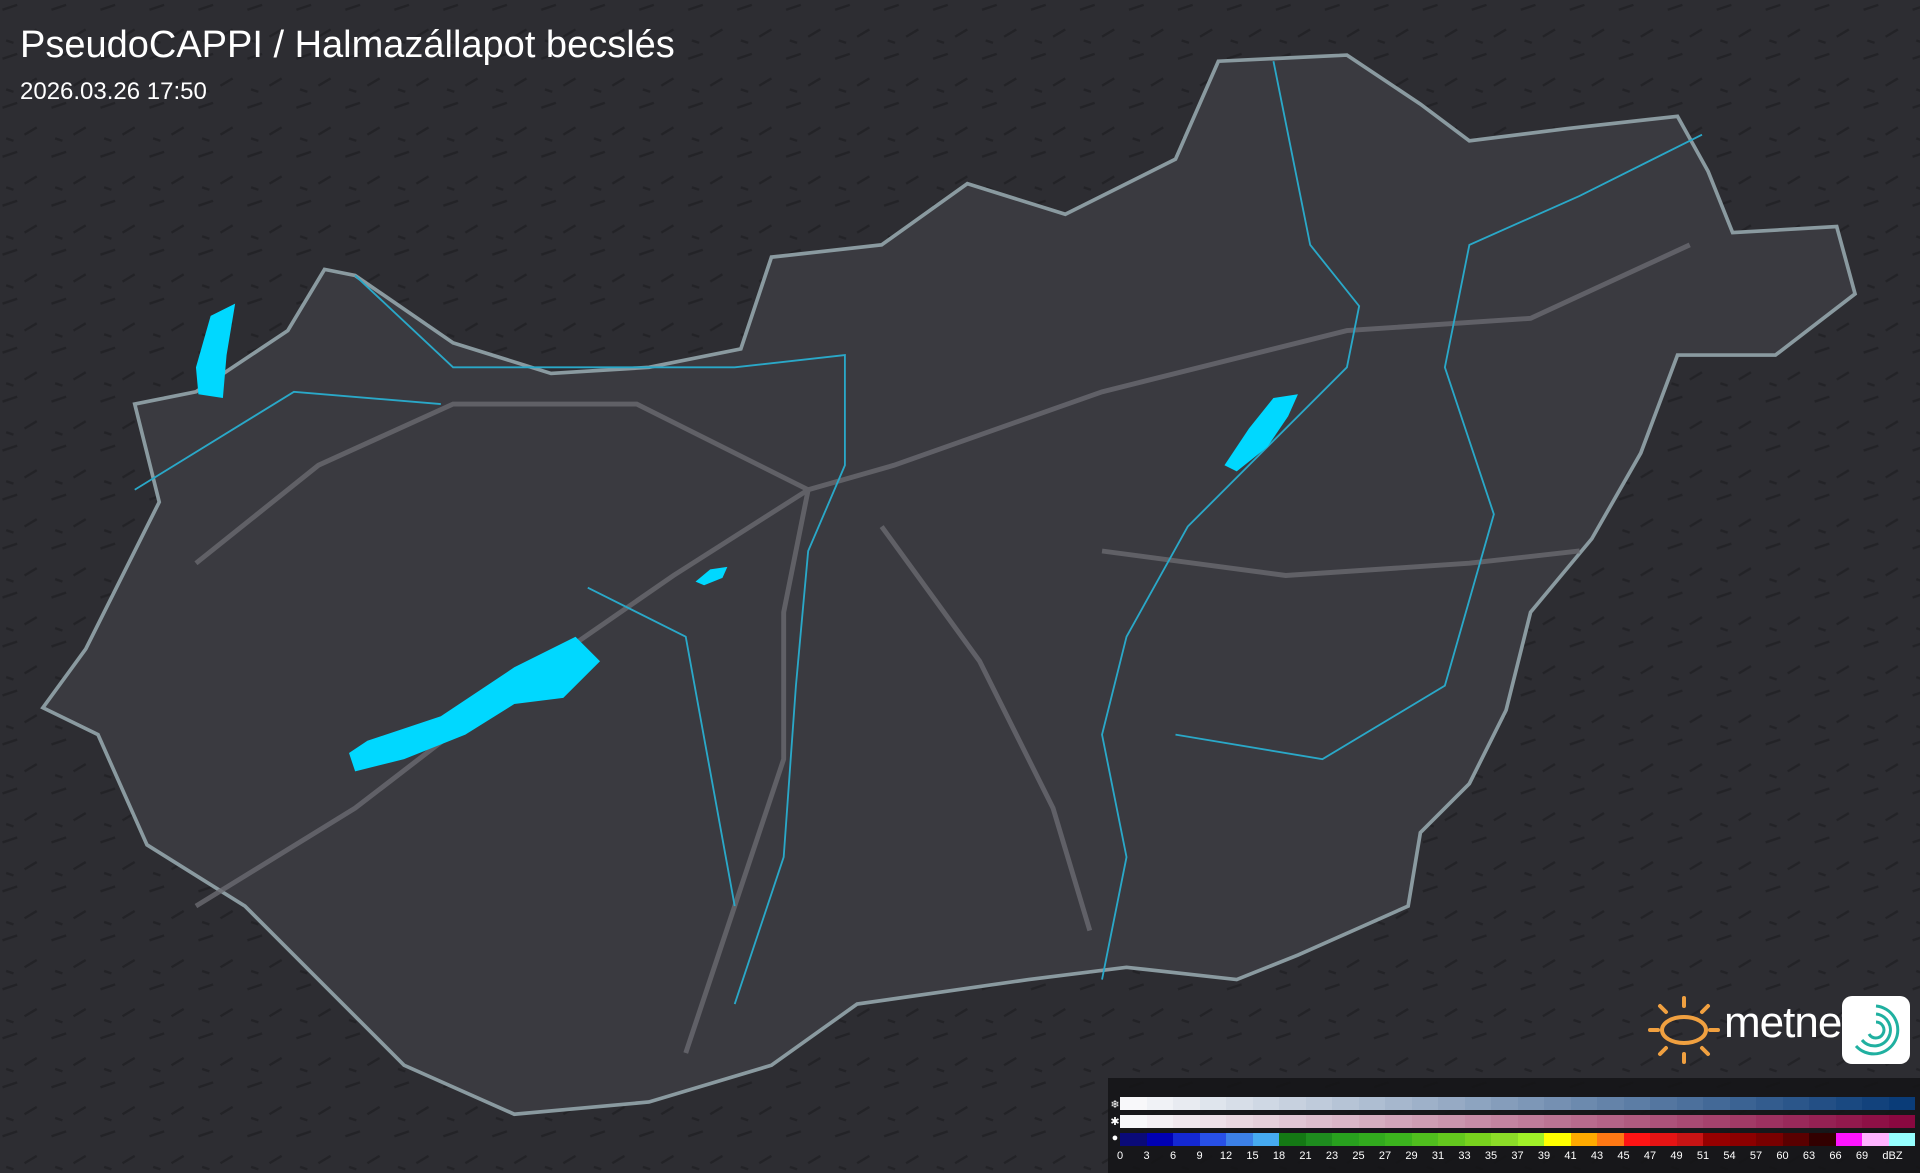  What do you see at coordinates (1199, 1156) in the screenshot?
I see `legend-tick: 9` at bounding box center [1199, 1156].